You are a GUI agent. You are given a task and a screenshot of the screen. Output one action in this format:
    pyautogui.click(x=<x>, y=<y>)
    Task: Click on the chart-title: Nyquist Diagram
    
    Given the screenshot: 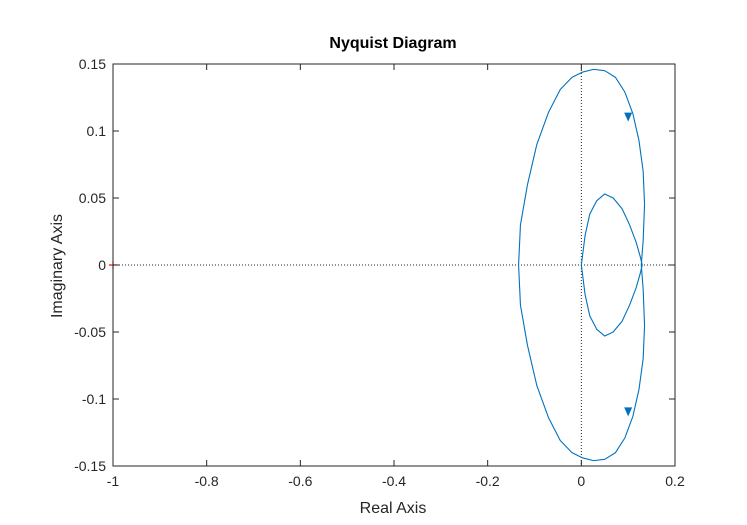 What is the action you would take?
    pyautogui.click(x=392, y=43)
    